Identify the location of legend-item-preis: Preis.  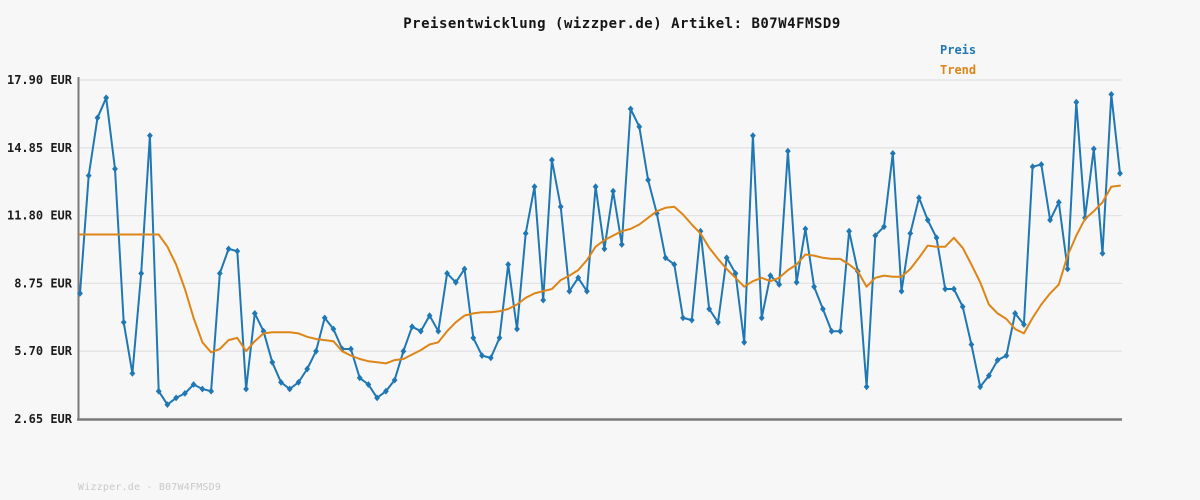
(958, 50).